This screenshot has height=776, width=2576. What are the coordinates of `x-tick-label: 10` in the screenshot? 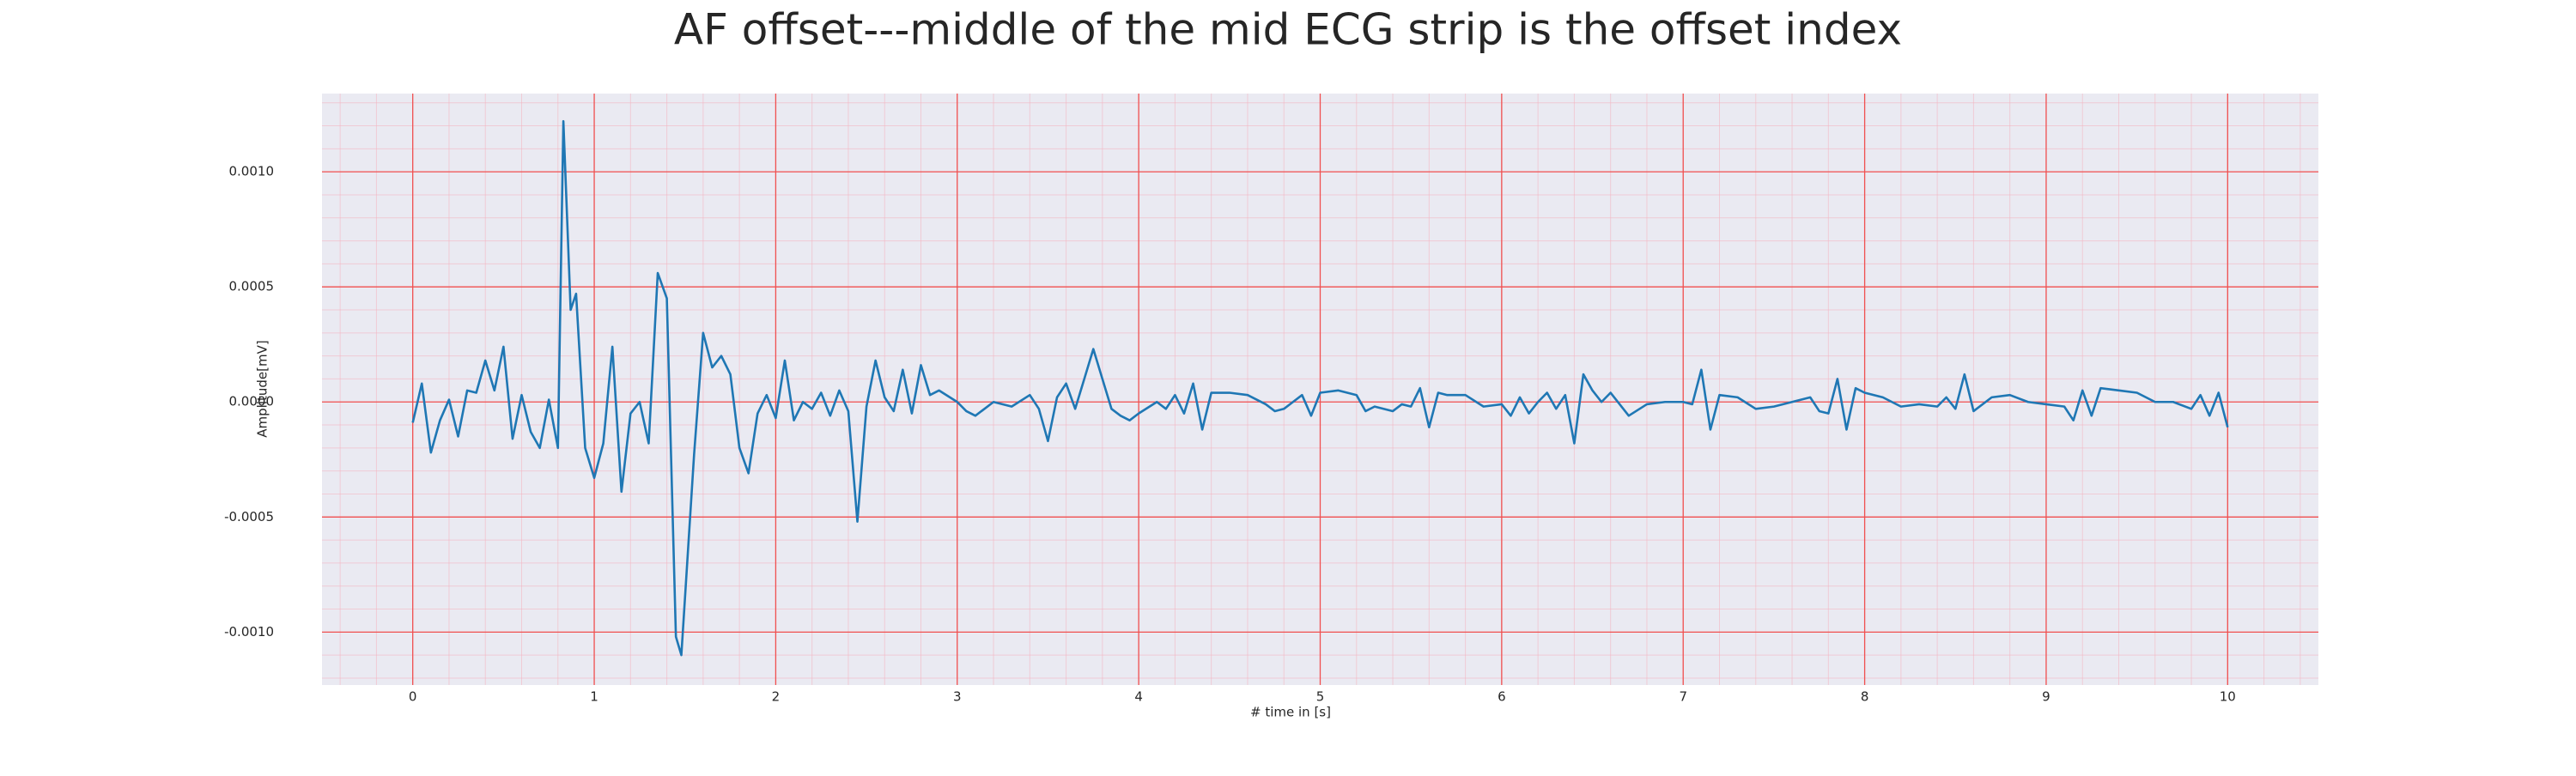 It's located at (2228, 697).